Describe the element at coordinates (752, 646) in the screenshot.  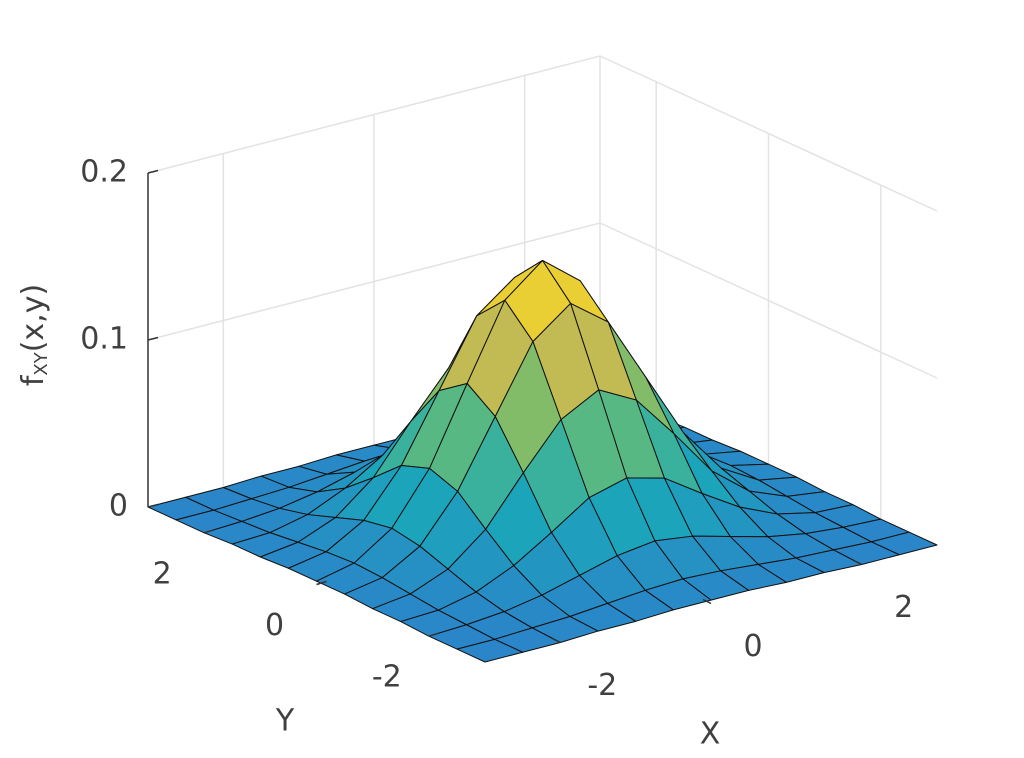
I see `x-tick-label: 0` at that location.